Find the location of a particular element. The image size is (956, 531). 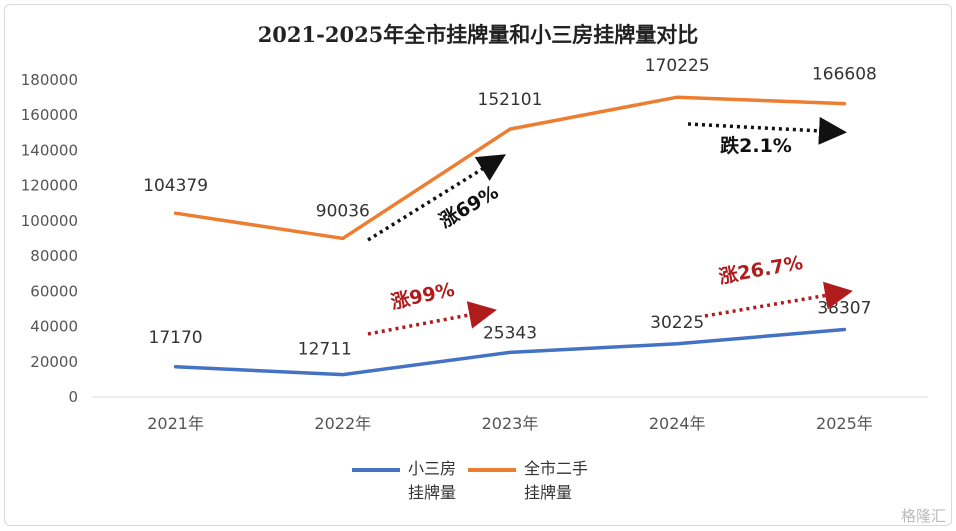

y-tick-label: 40000 is located at coordinates (54, 327).